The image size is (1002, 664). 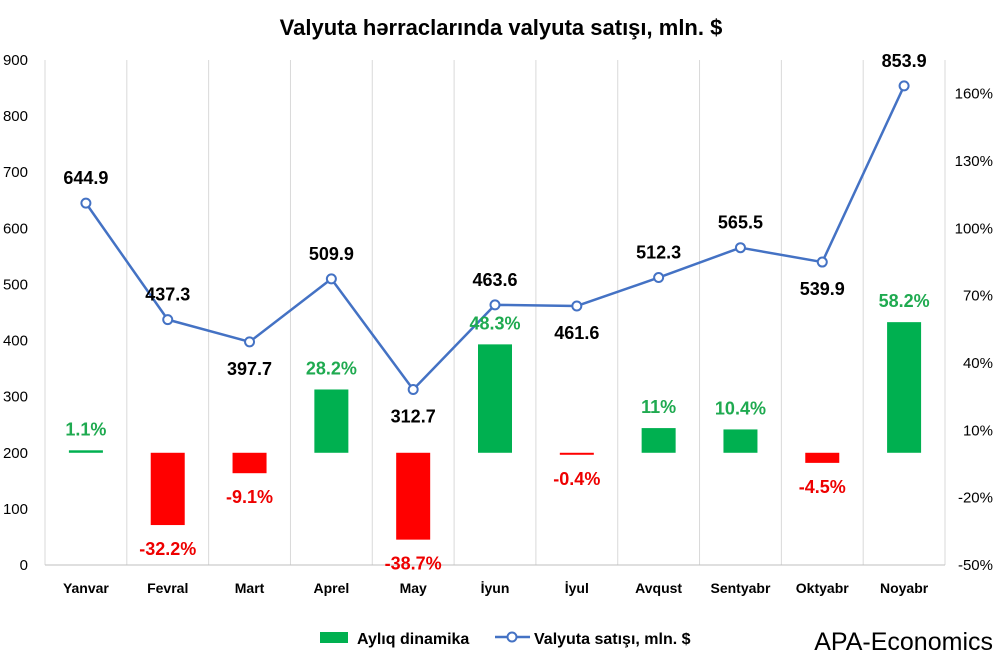 What do you see at coordinates (978, 430) in the screenshot?
I see `y-right-tick-label: 10%` at bounding box center [978, 430].